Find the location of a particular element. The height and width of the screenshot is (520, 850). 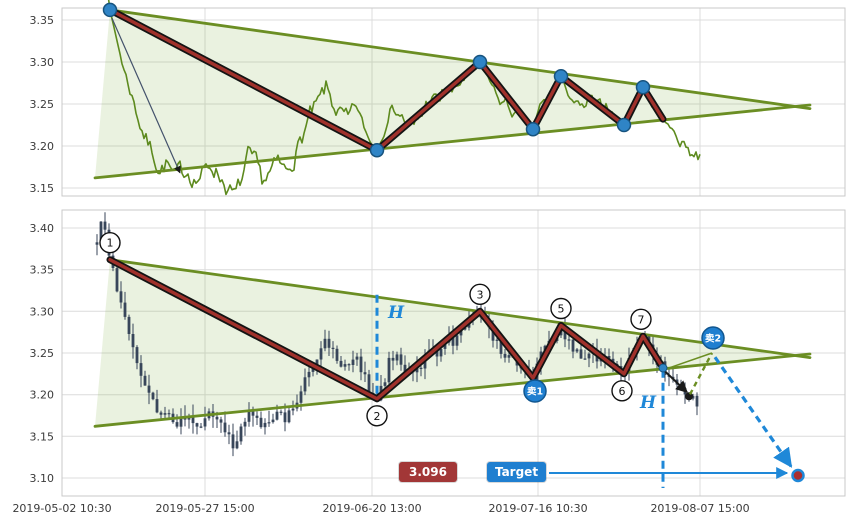

zigzag-end-dot is located at coordinates (663, 368).